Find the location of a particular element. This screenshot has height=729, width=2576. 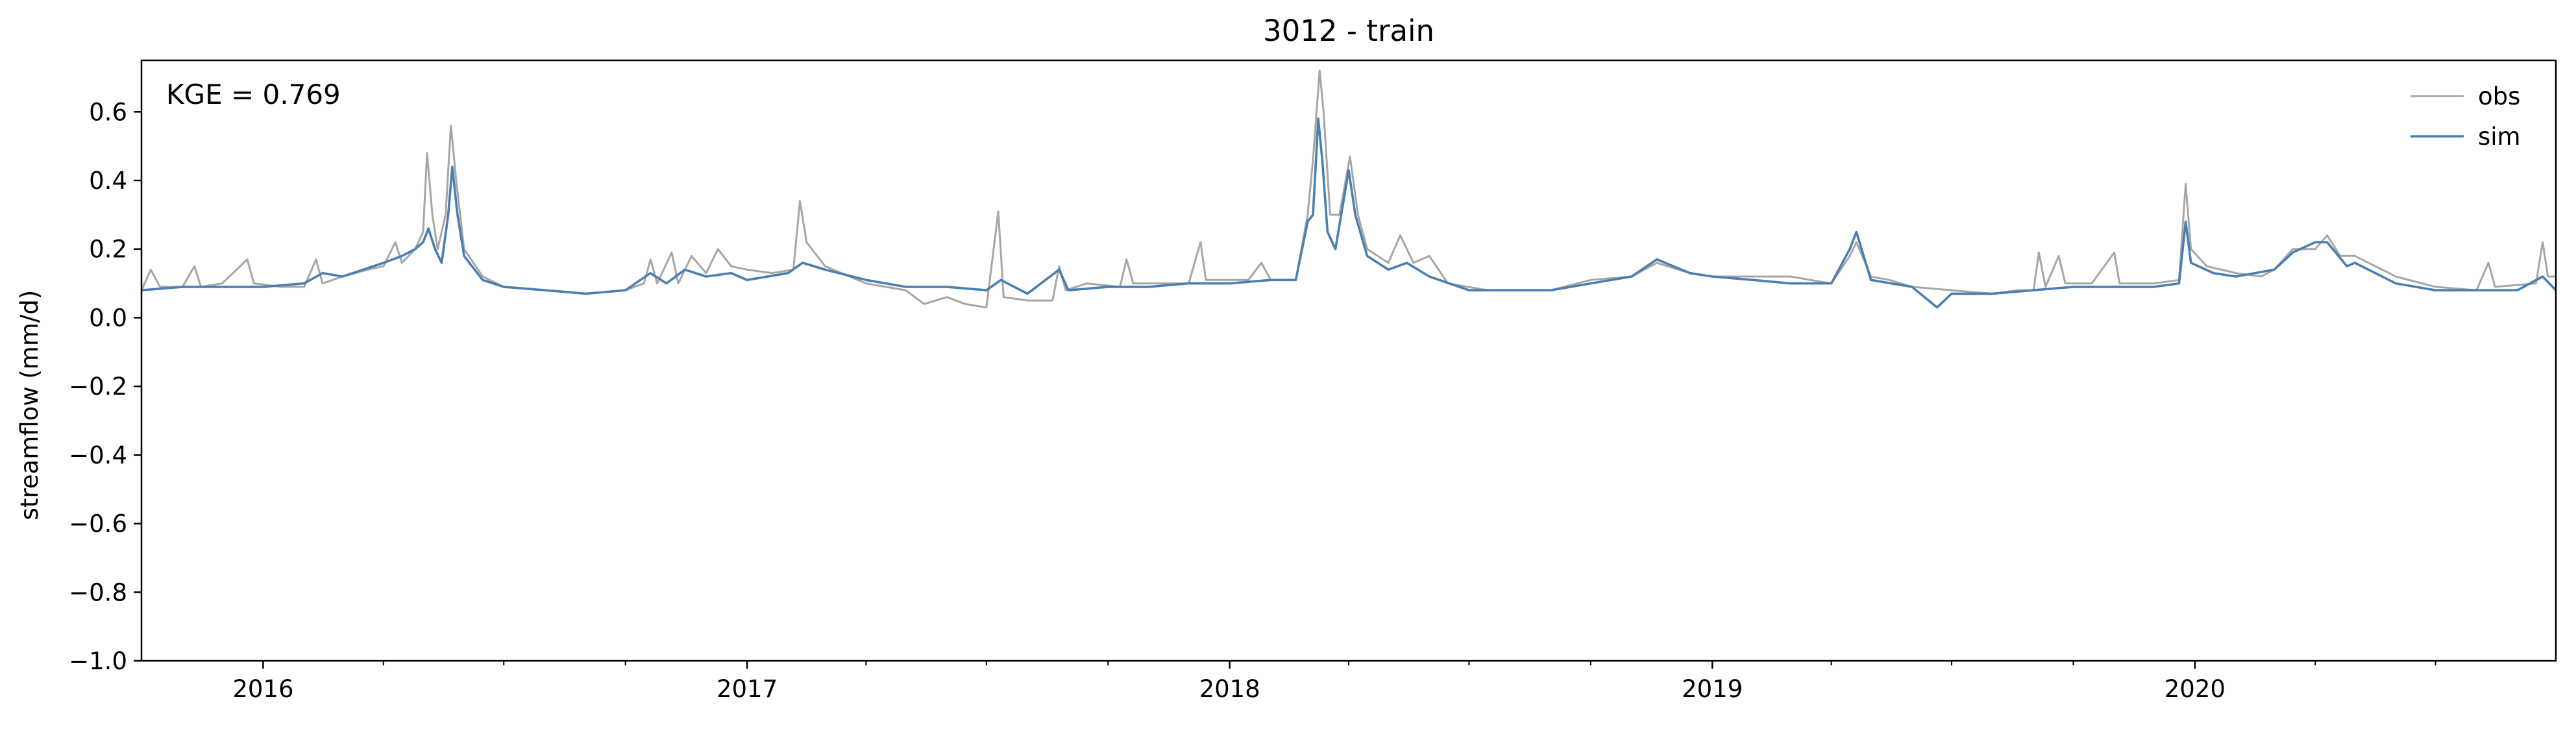

kge-annotation: KGE = 0.769 is located at coordinates (253, 94).